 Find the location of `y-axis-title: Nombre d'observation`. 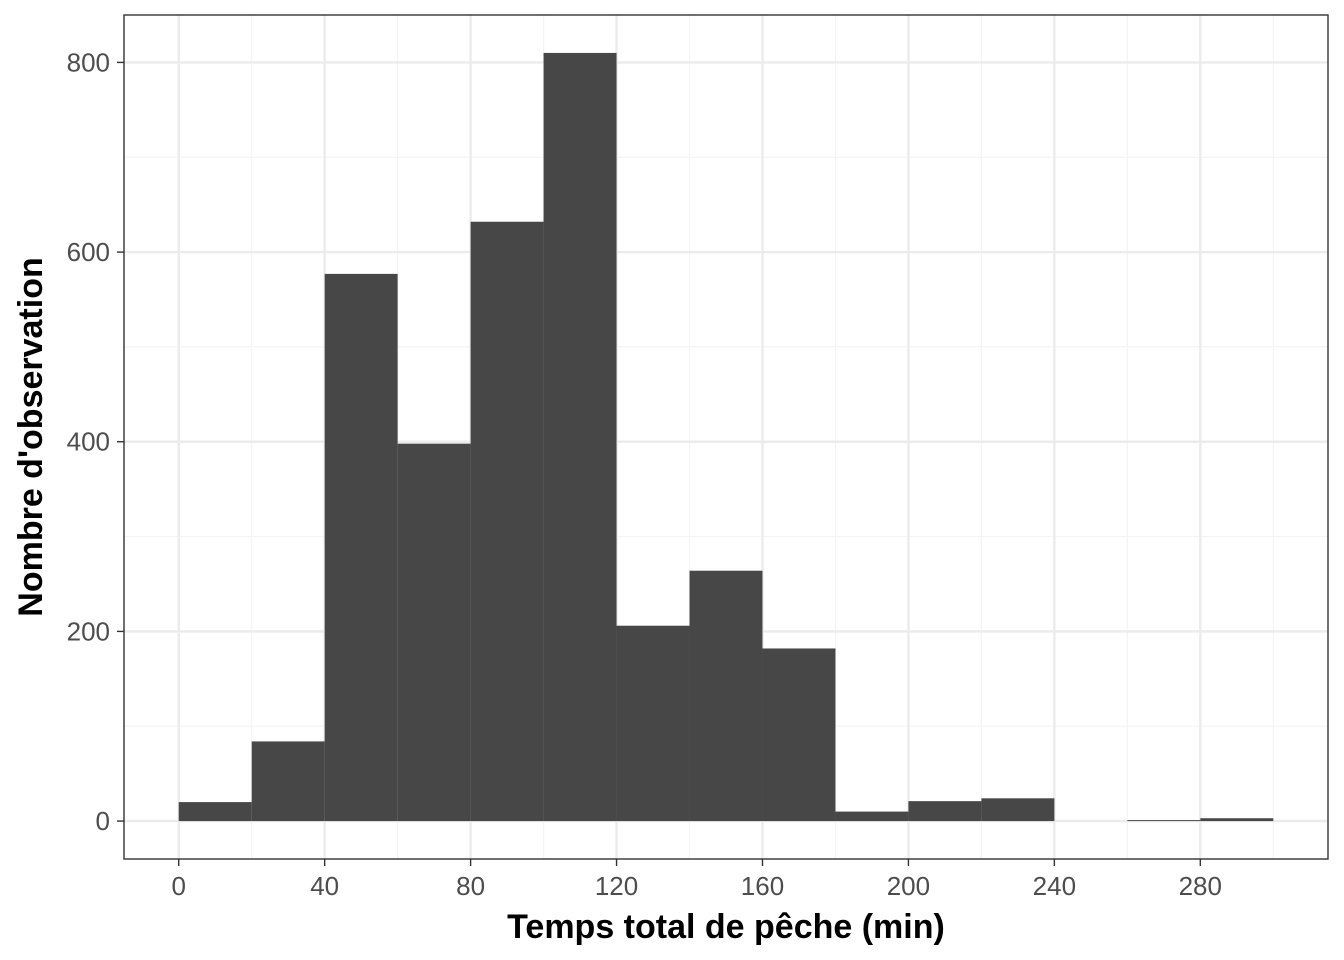

y-axis-title: Nombre d'observation is located at coordinates (31, 436).